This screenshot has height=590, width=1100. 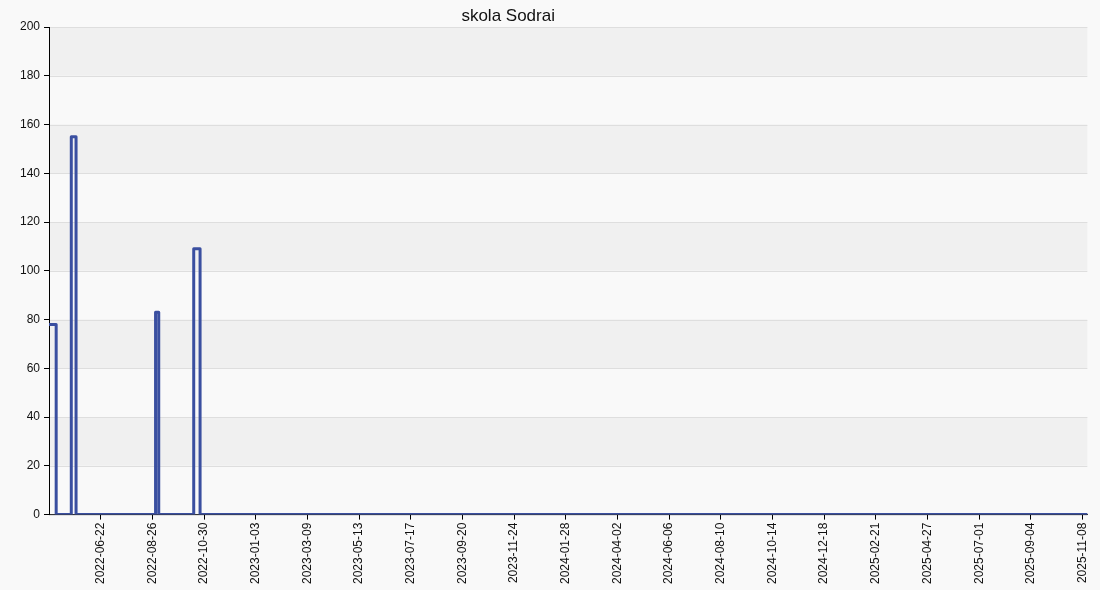 I want to click on x-tick-label: 2025-02-21, so click(x=875, y=553).